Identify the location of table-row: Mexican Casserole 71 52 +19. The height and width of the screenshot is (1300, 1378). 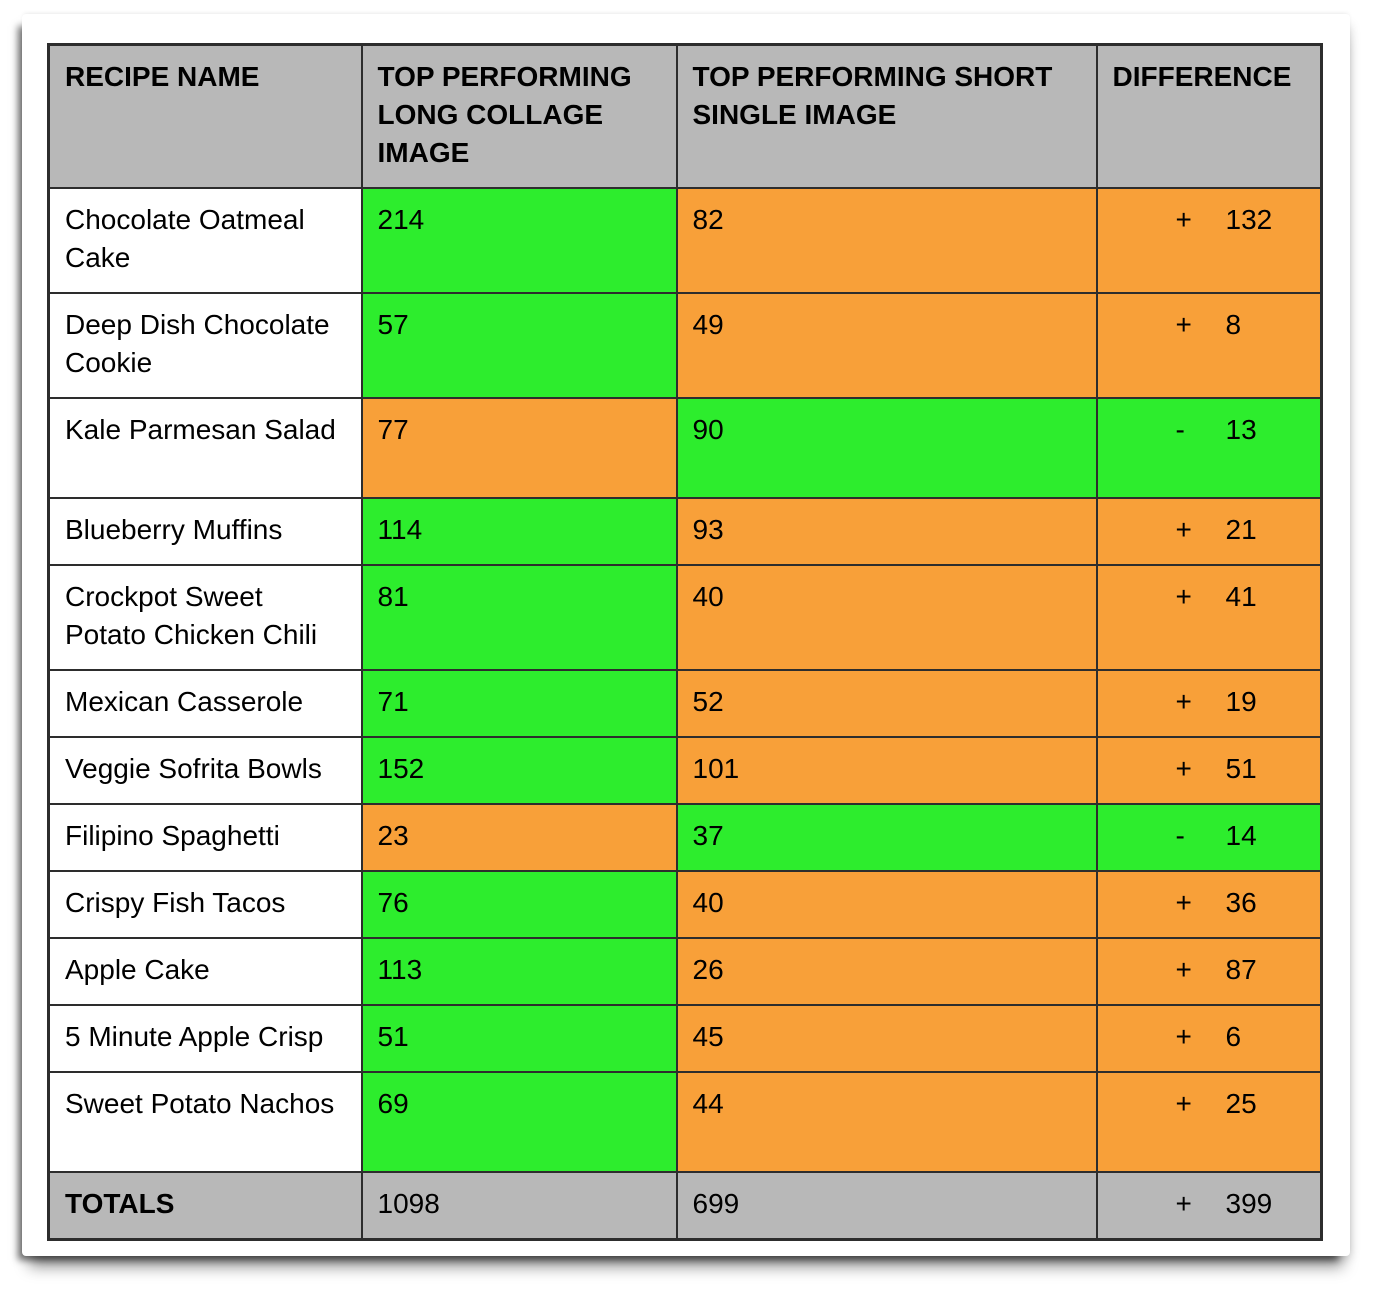
(685, 703).